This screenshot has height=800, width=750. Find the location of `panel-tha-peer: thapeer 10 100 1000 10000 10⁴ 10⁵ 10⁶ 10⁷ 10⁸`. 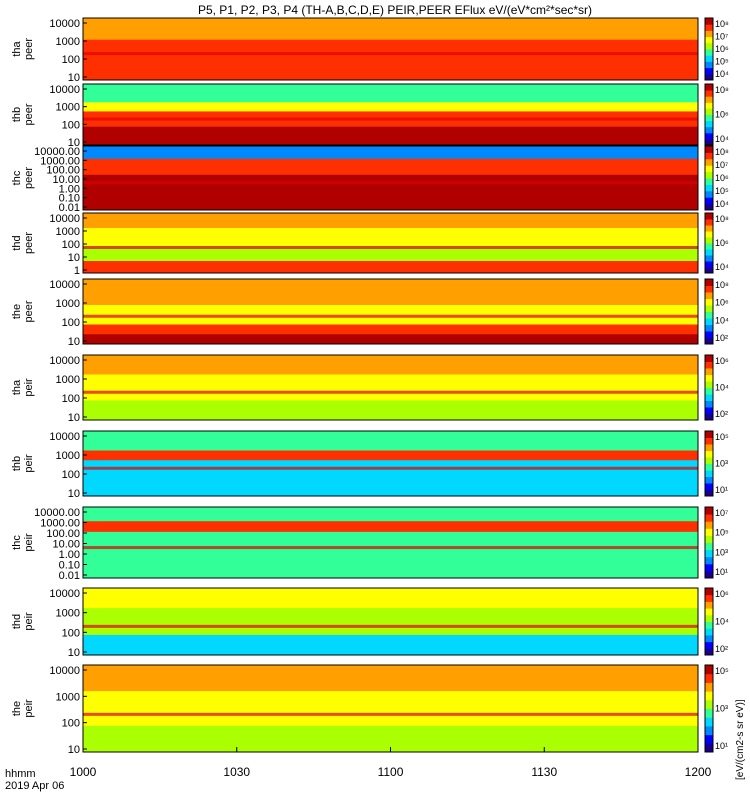

panel-tha-peer: thapeer 10 100 1000 10000 10⁴ 10⁵ 10⁶ 10⁷ 10⁸ is located at coordinates (370, 50).